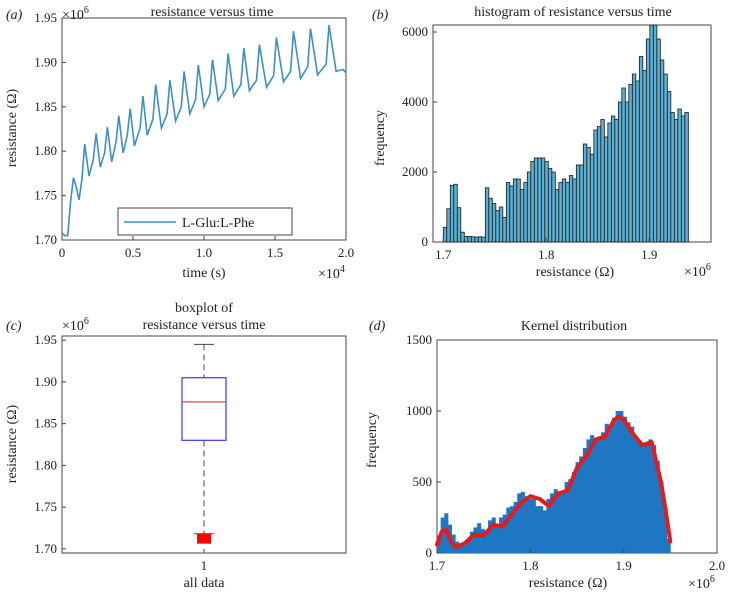 The image size is (731, 594). I want to click on panel-a-xlabel: time (s), so click(203, 273).